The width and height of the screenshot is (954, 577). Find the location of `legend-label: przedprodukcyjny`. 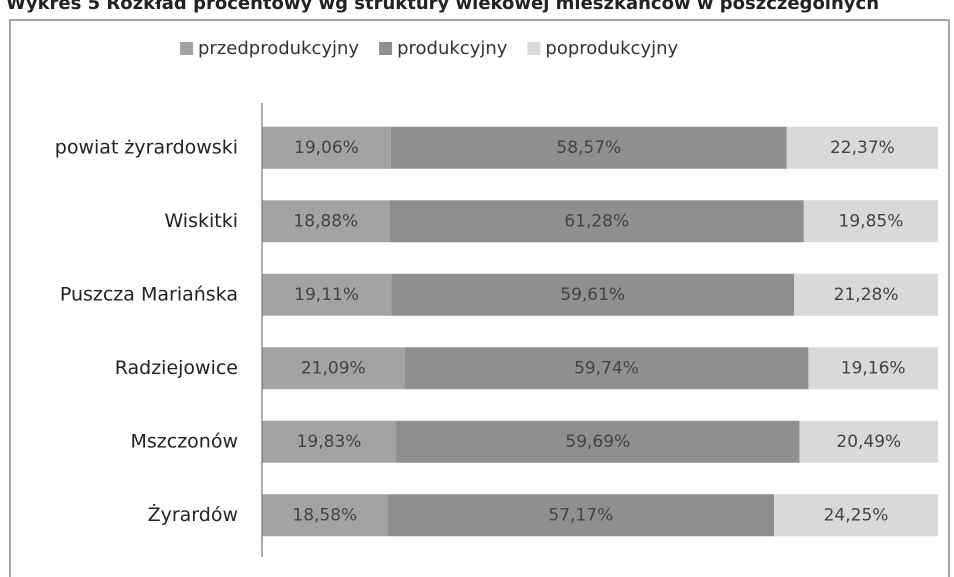

legend-label: przedprodukcyjny is located at coordinates (278, 48).